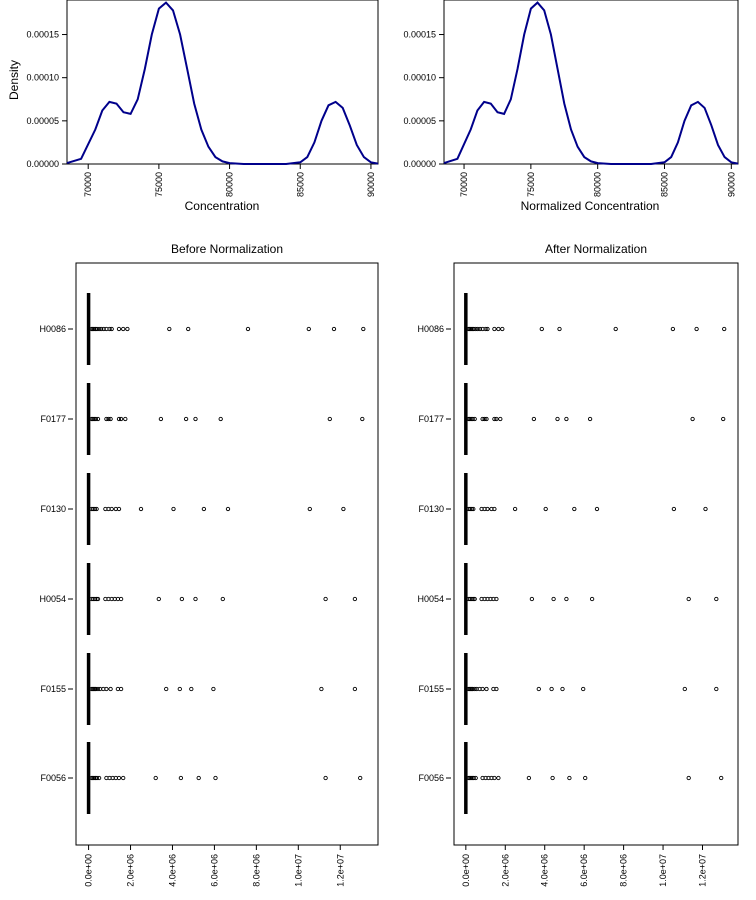  I want to click on x-tick-label: 85000, so click(300, 184).